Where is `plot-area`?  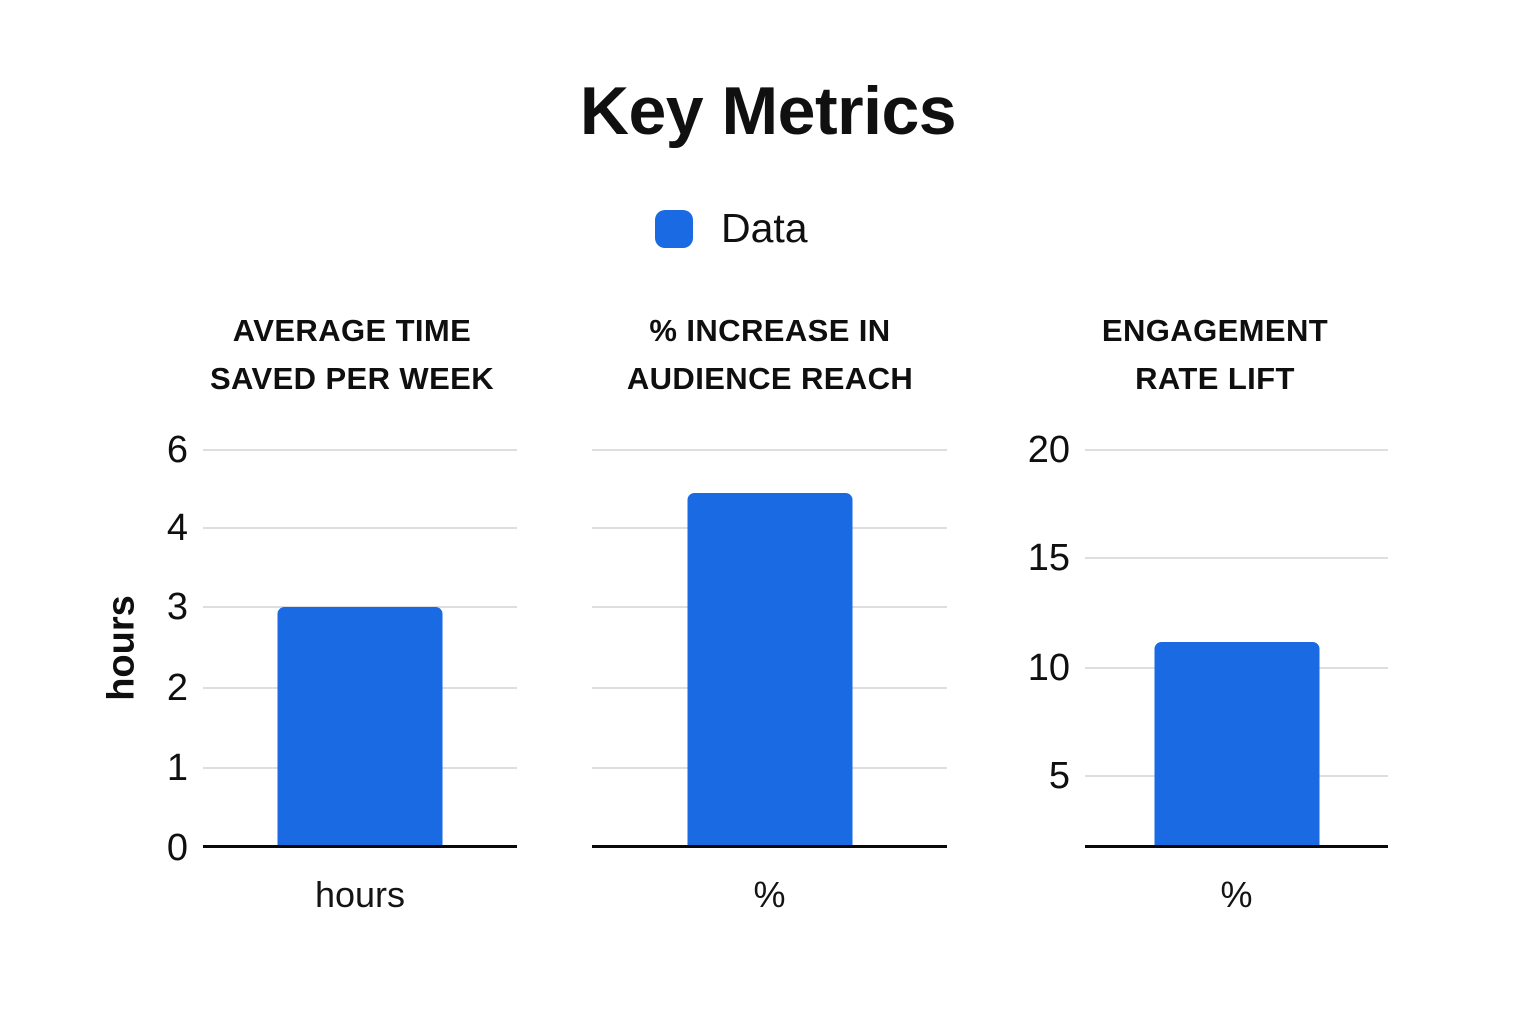 plot-area is located at coordinates (769, 648).